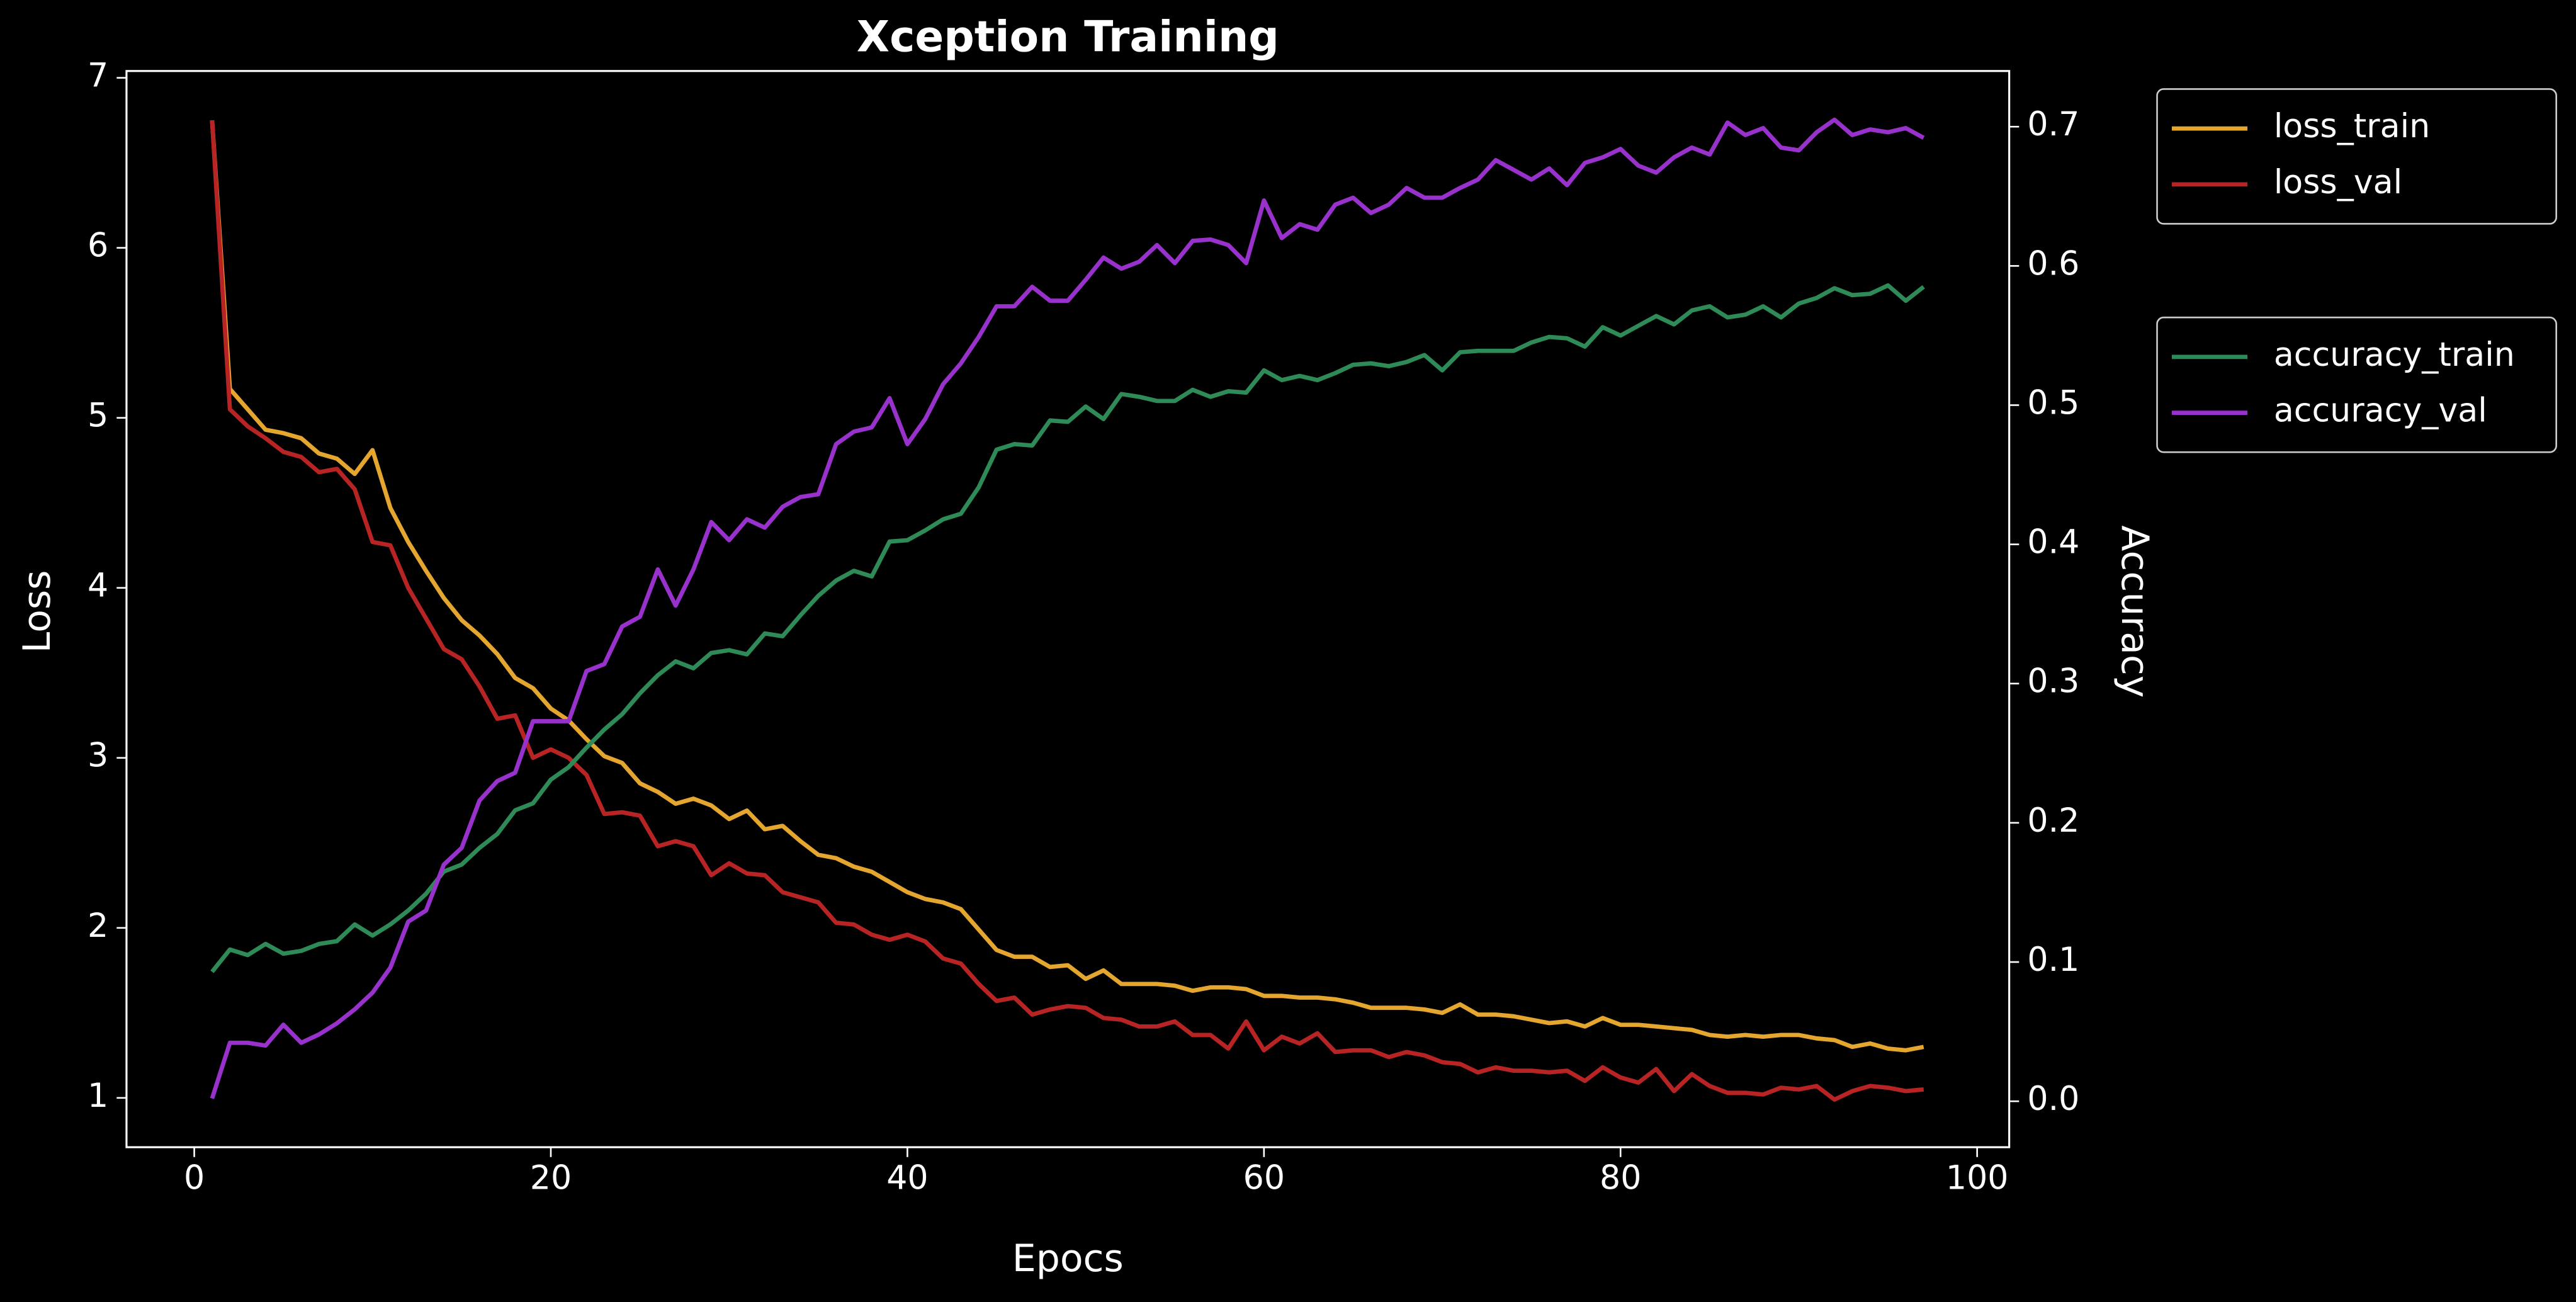 The height and width of the screenshot is (1302, 2576). What do you see at coordinates (1264, 1178) in the screenshot?
I see `x-tick-label: 60` at bounding box center [1264, 1178].